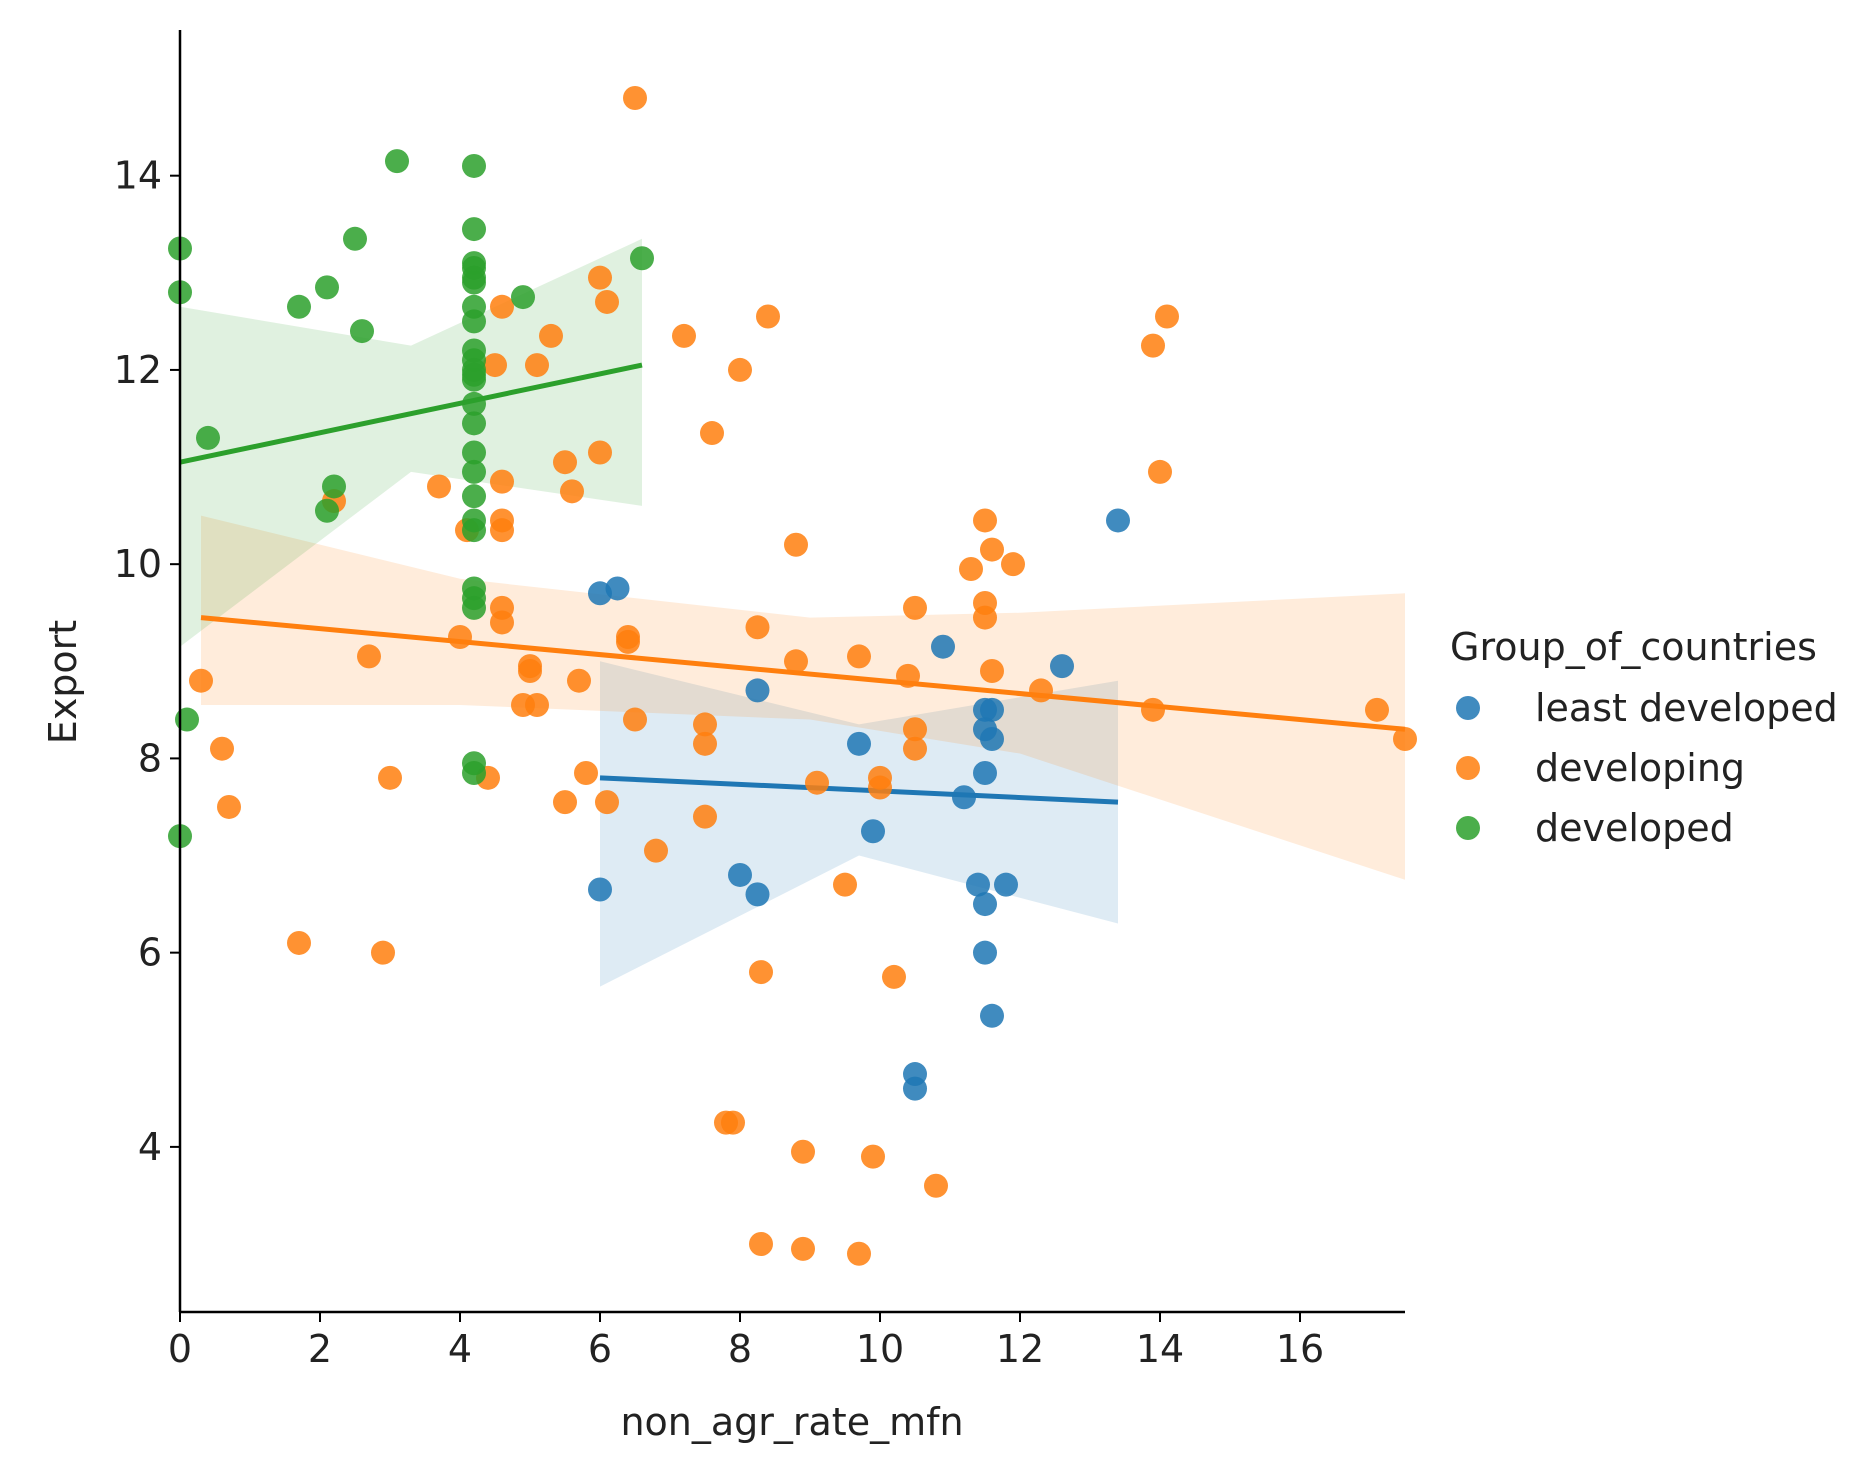 Image resolution: width=1868 pixels, height=1469 pixels. What do you see at coordinates (1468, 828) in the screenshot?
I see `legend-marker-developed` at bounding box center [1468, 828].